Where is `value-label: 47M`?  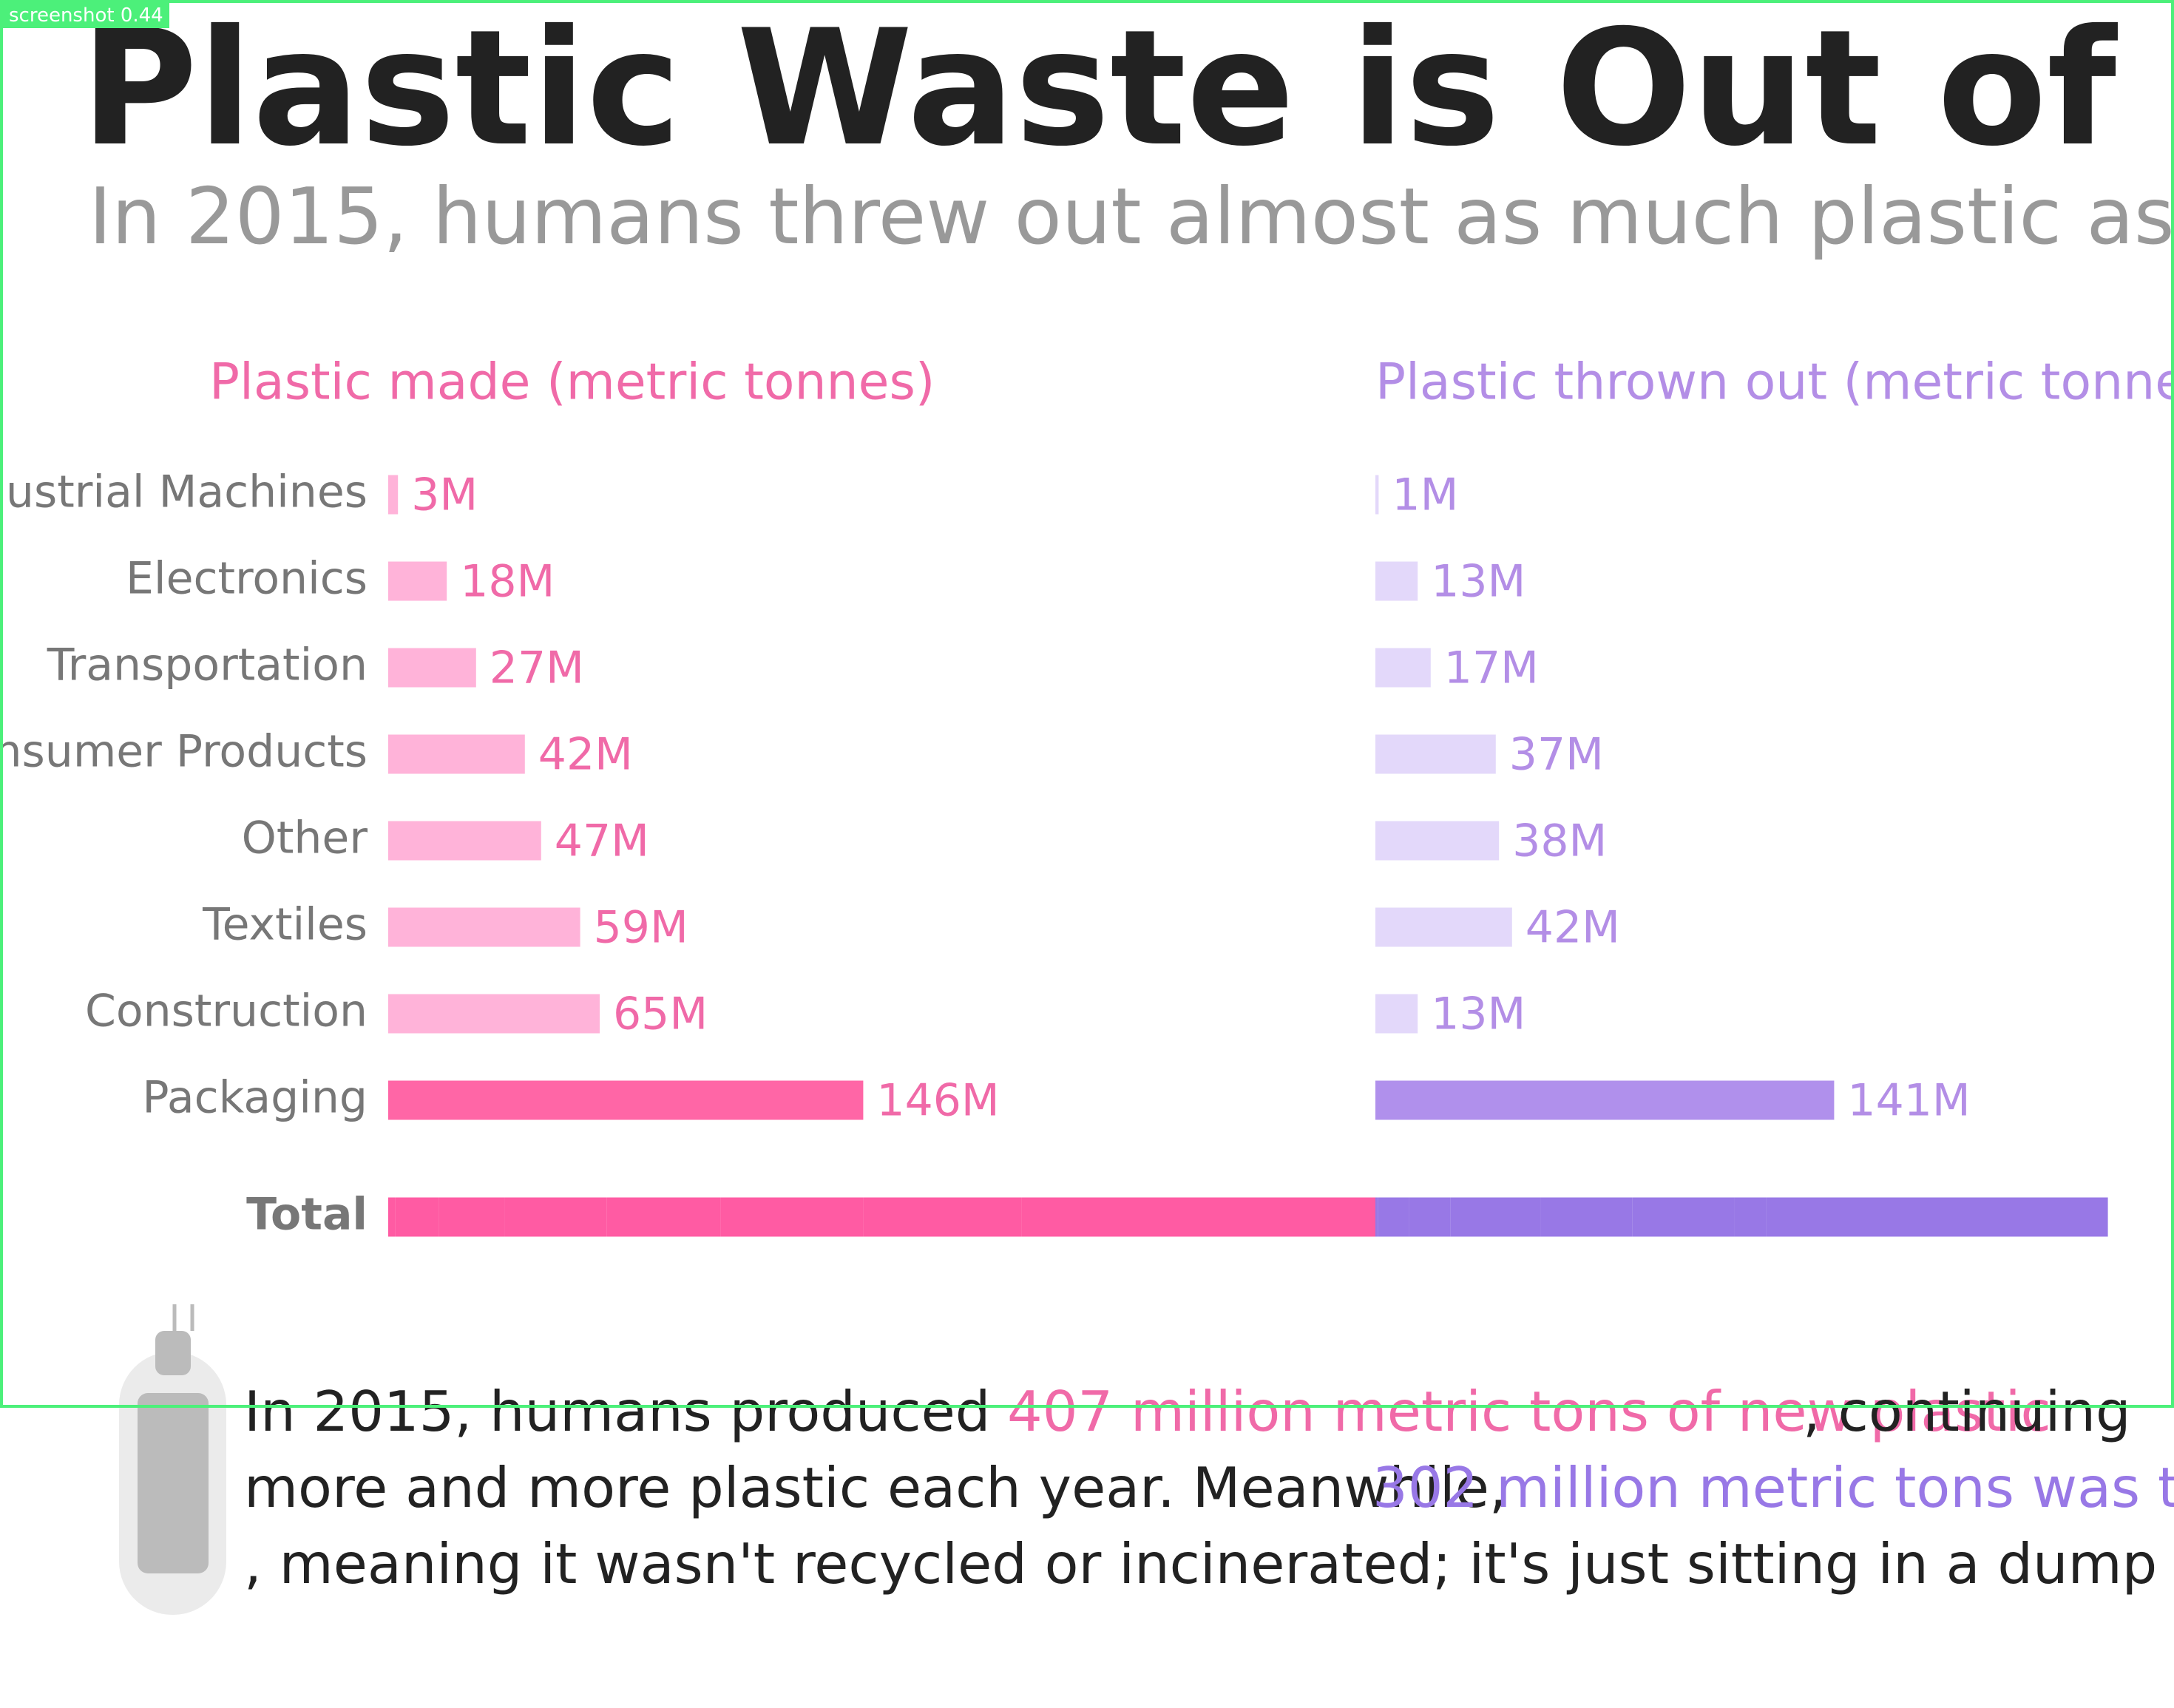
value-label: 47M is located at coordinates (602, 841).